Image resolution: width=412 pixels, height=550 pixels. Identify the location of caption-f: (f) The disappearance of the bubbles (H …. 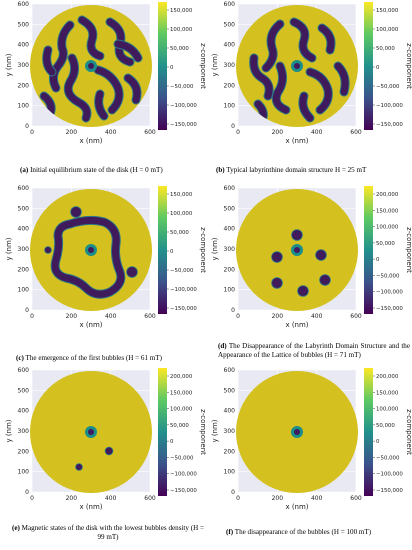
(319, 532).